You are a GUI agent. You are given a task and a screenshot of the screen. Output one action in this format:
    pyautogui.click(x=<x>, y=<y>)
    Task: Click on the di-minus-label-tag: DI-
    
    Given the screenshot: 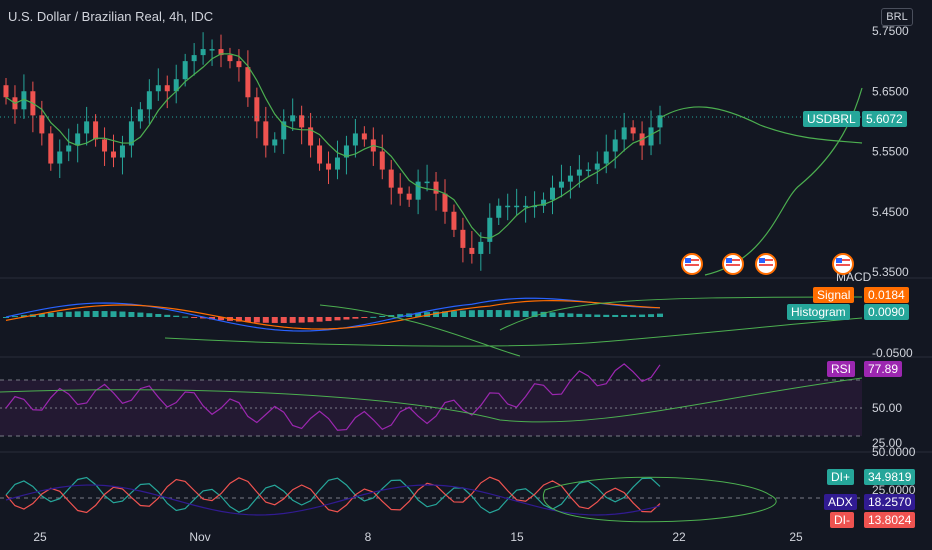 What is the action you would take?
    pyautogui.click(x=842, y=520)
    